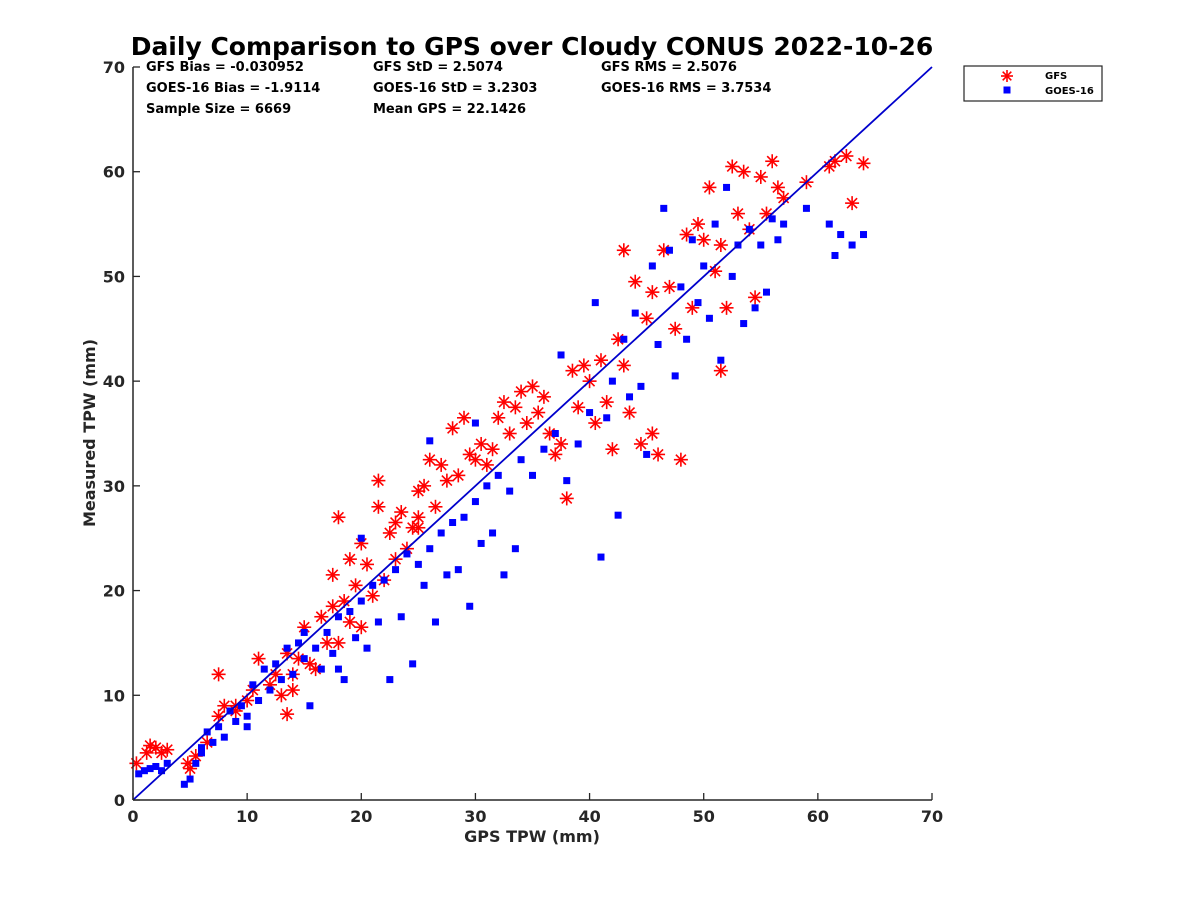  Describe the element at coordinates (114, 67) in the screenshot. I see `y-tick-label: 70` at that location.